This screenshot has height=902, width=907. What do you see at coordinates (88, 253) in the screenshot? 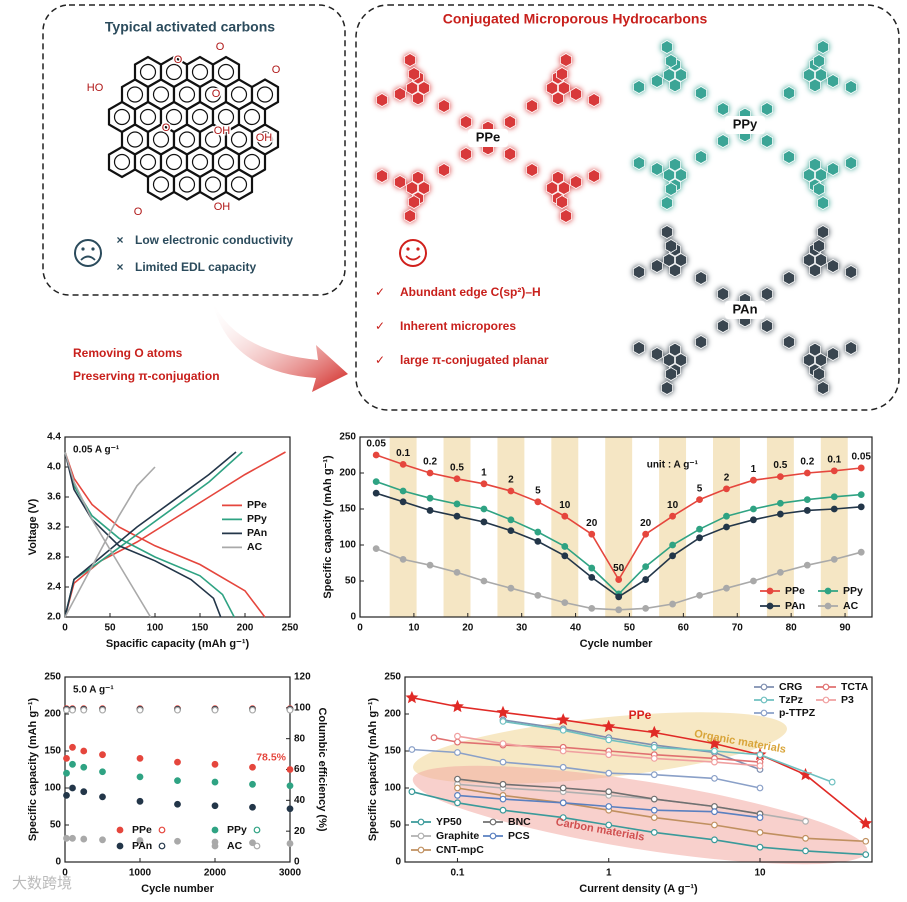
I see `sad-face` at bounding box center [88, 253].